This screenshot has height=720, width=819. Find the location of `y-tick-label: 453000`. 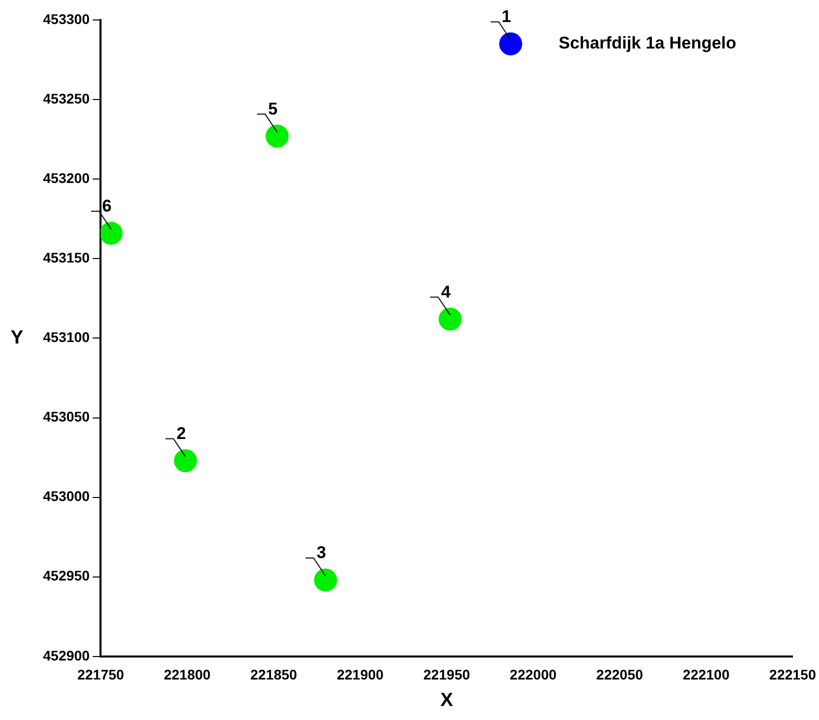

y-tick-label: 453000 is located at coordinates (66, 496).